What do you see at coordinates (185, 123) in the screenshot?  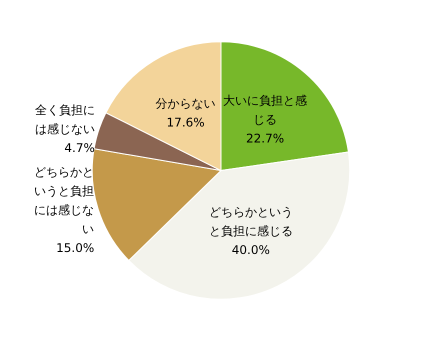 I see `data-label: 17.6%` at bounding box center [185, 123].